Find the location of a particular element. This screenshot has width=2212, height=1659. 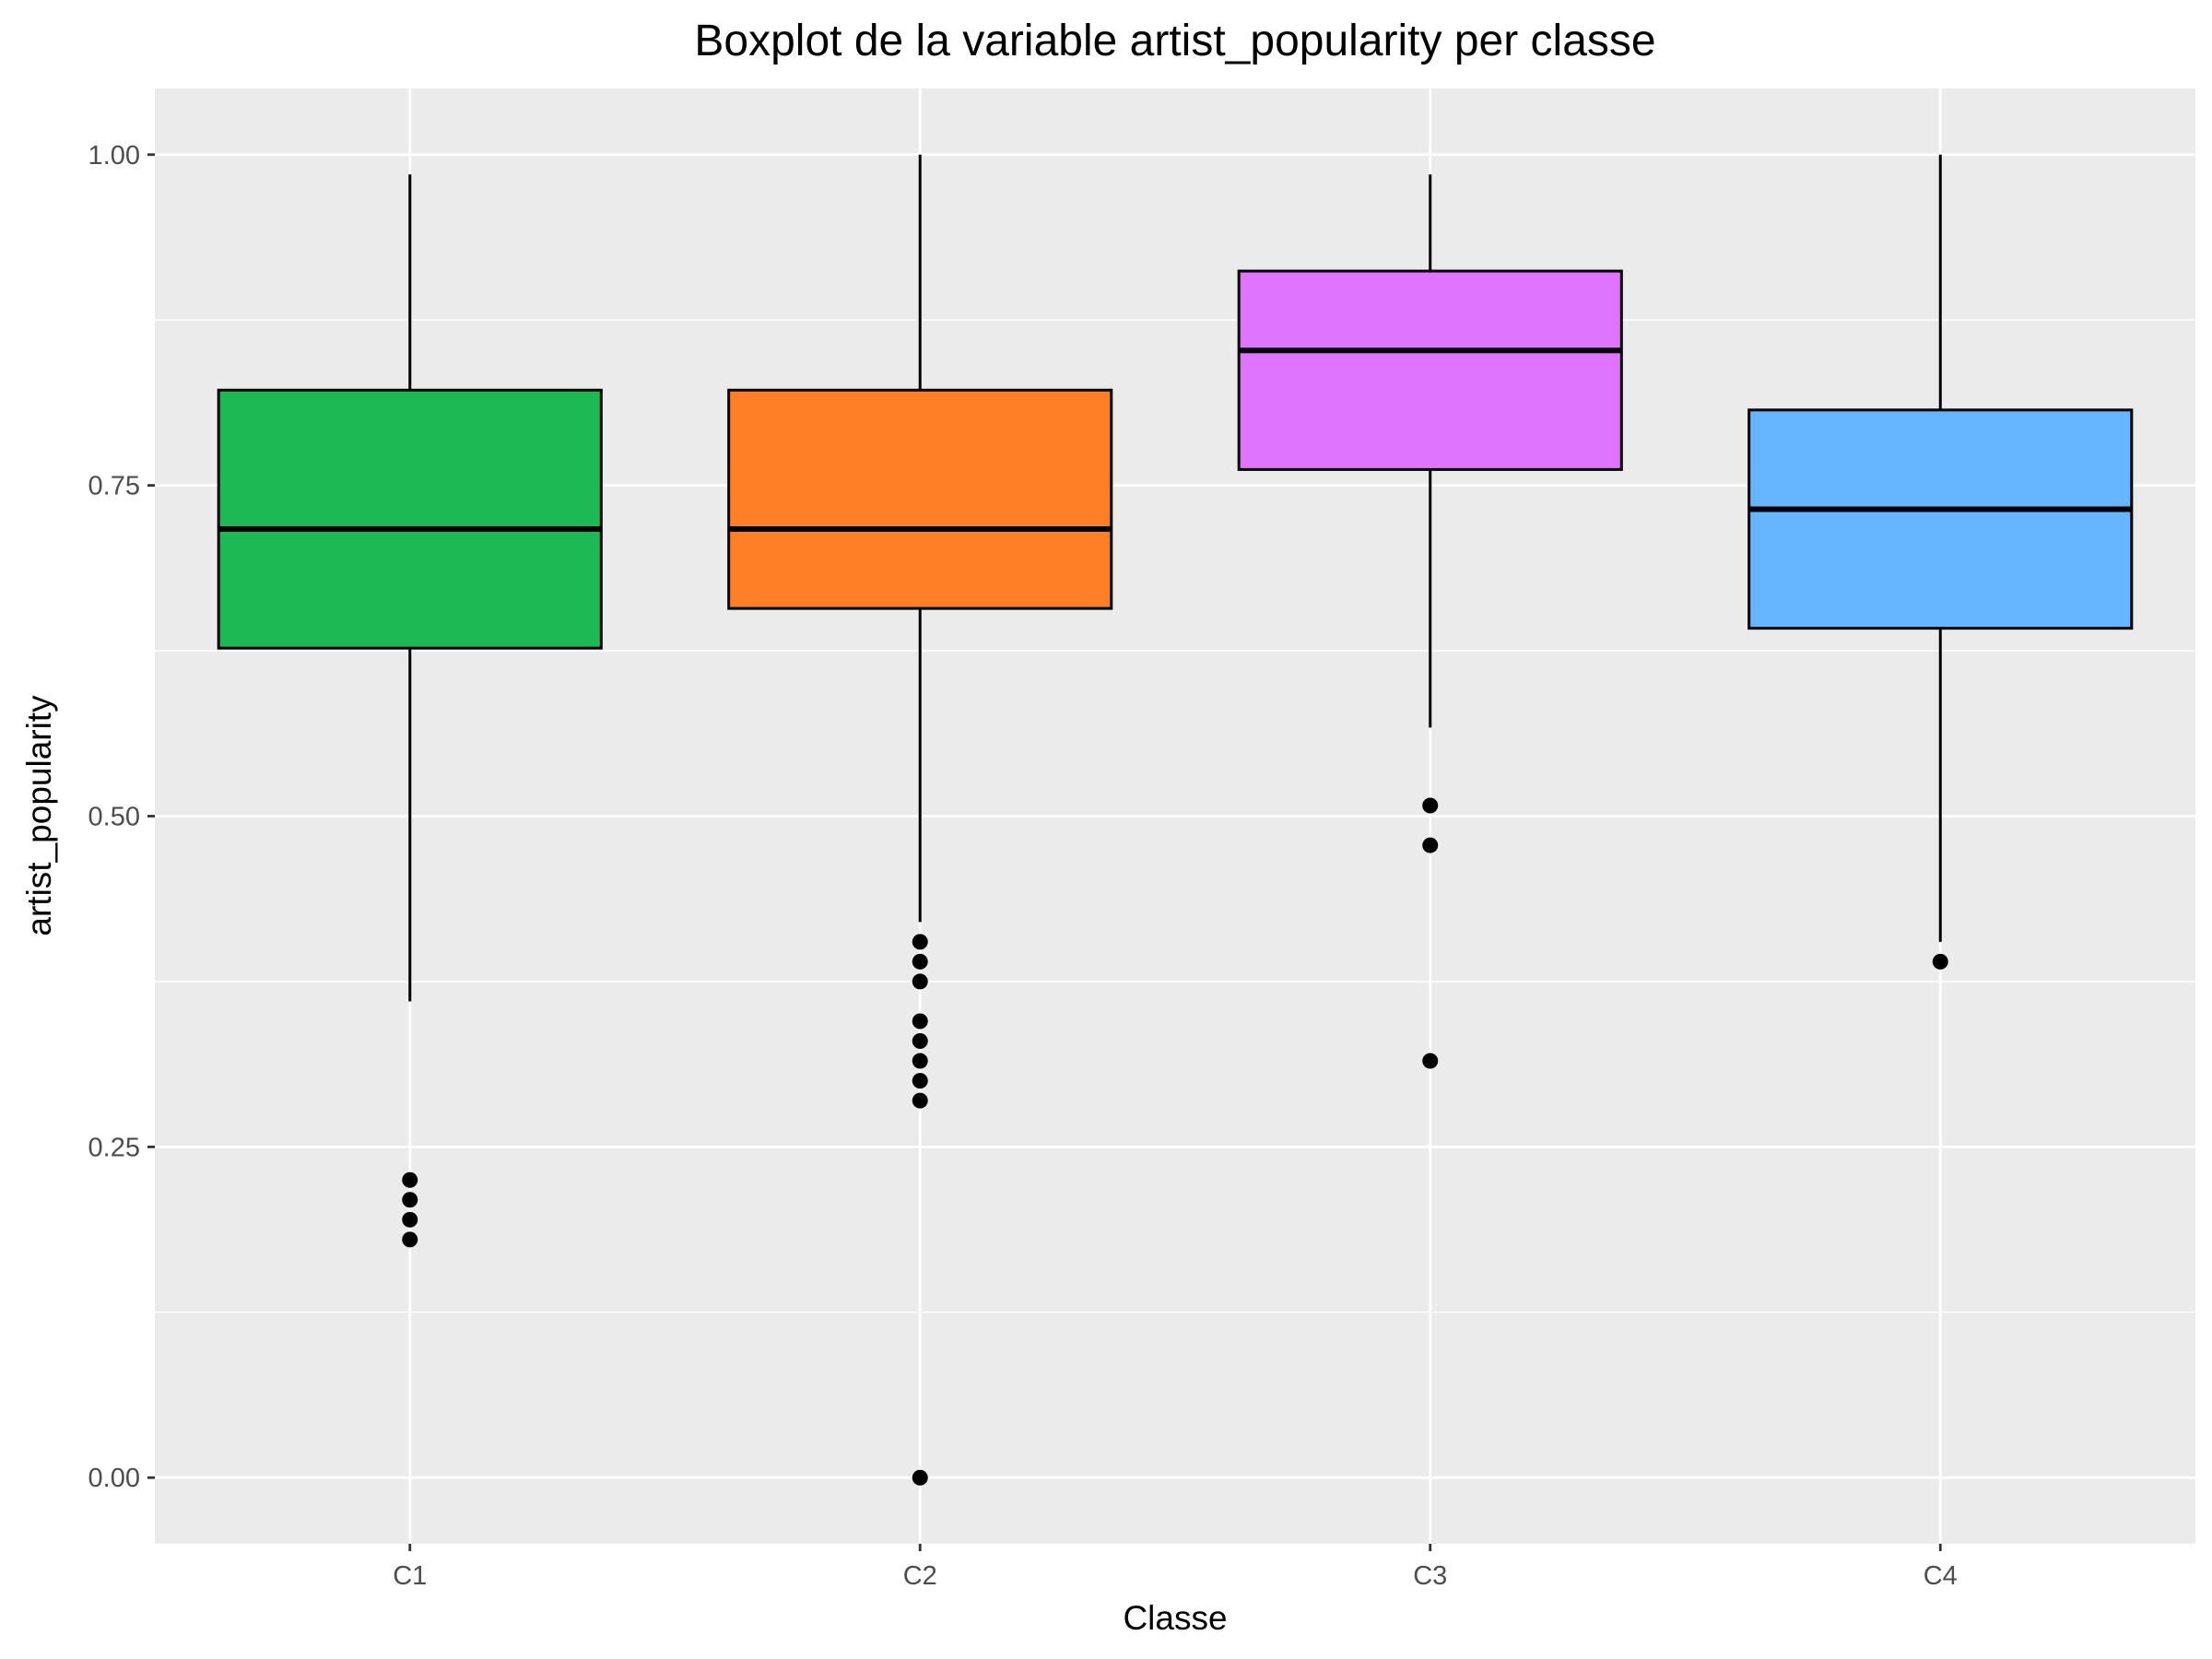

y-tick-label: 1.00 is located at coordinates (114, 156).